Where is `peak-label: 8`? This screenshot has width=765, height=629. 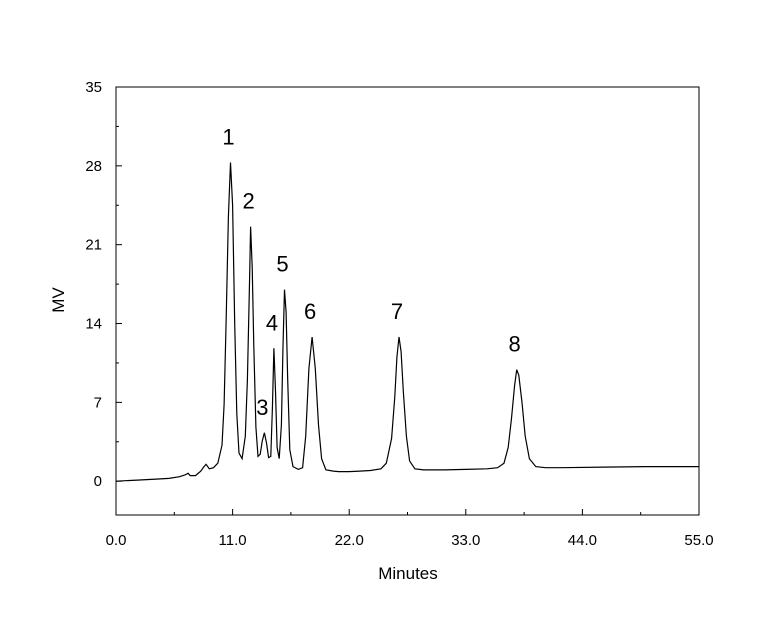
peak-label: 8 is located at coordinates (515, 344).